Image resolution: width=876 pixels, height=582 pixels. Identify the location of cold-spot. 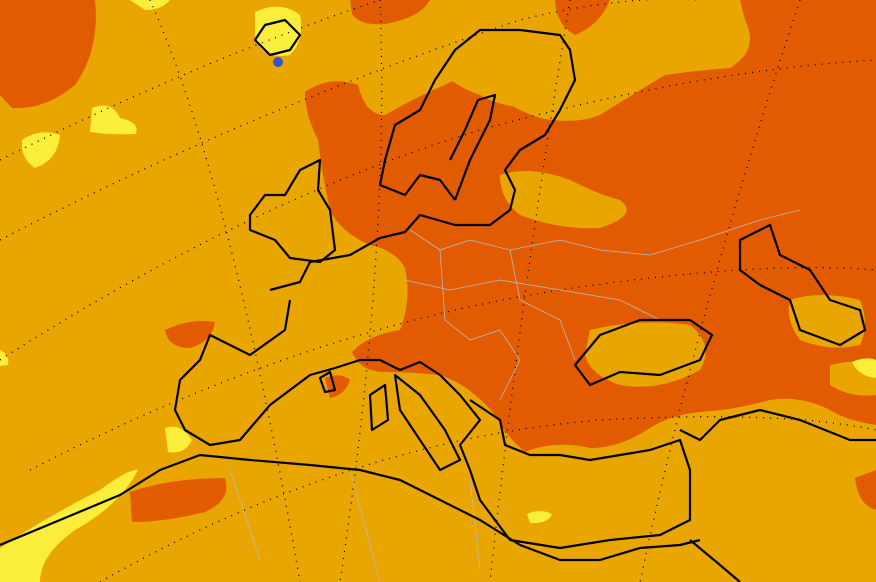
(278, 62).